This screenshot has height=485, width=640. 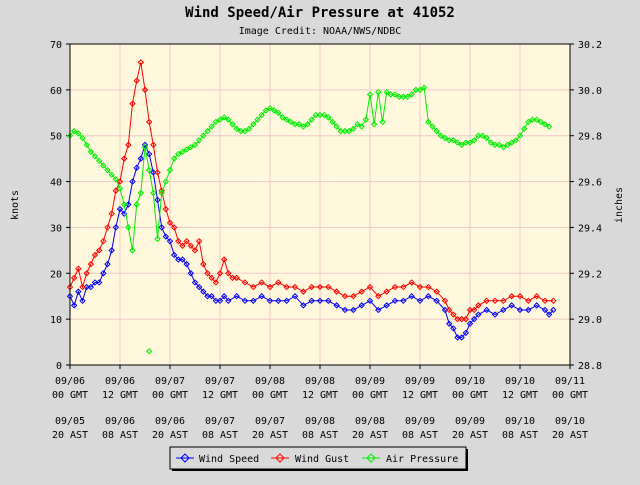 What do you see at coordinates (56, 320) in the screenshot?
I see `left-tick-label: 10` at bounding box center [56, 320].